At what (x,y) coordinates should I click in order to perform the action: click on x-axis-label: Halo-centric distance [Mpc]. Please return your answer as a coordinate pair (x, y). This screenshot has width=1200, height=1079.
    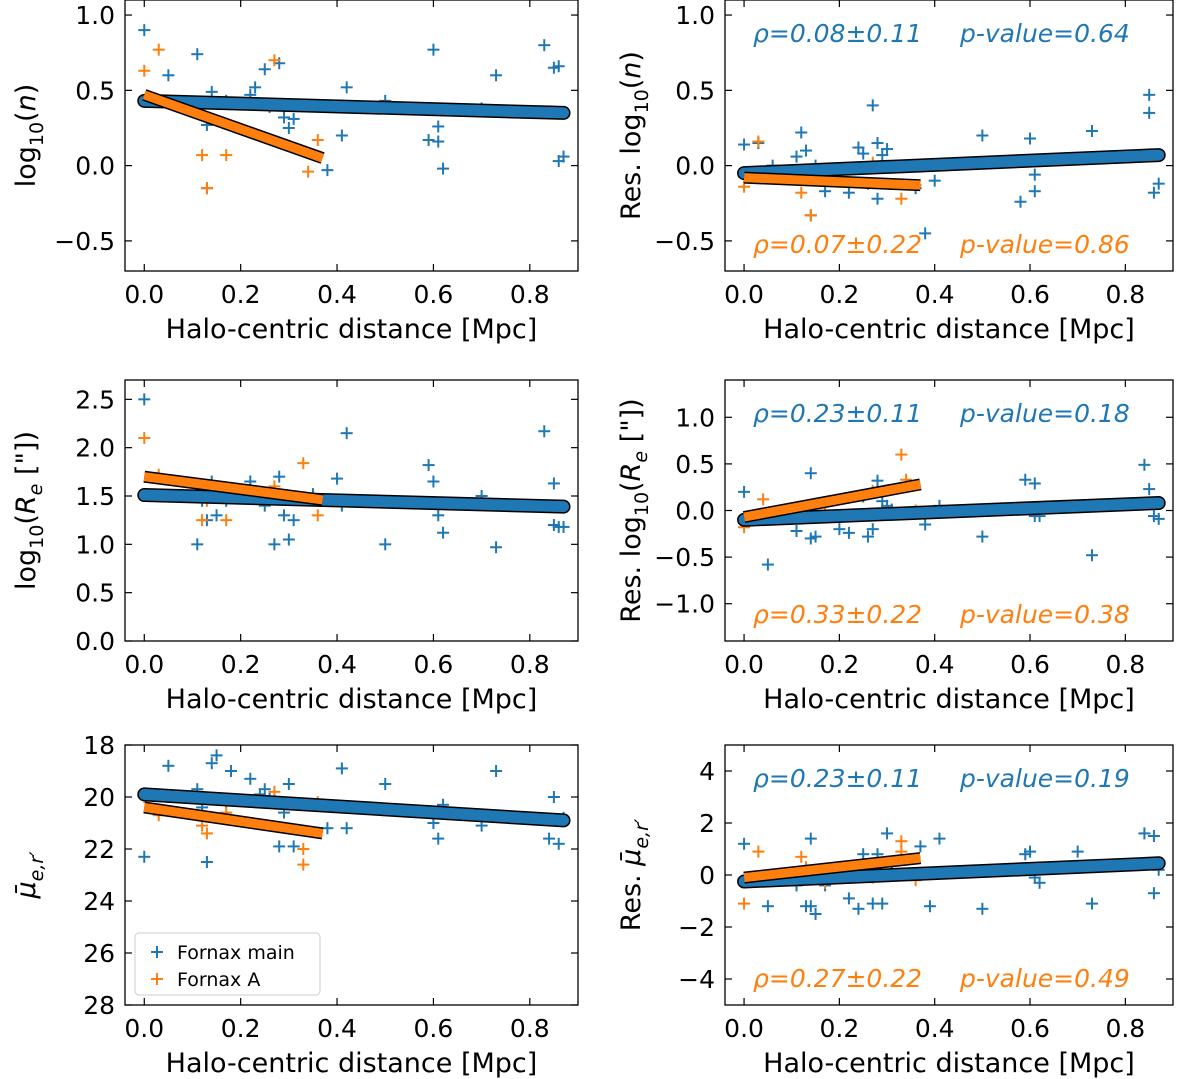
    Looking at the image, I should click on (352, 1063).